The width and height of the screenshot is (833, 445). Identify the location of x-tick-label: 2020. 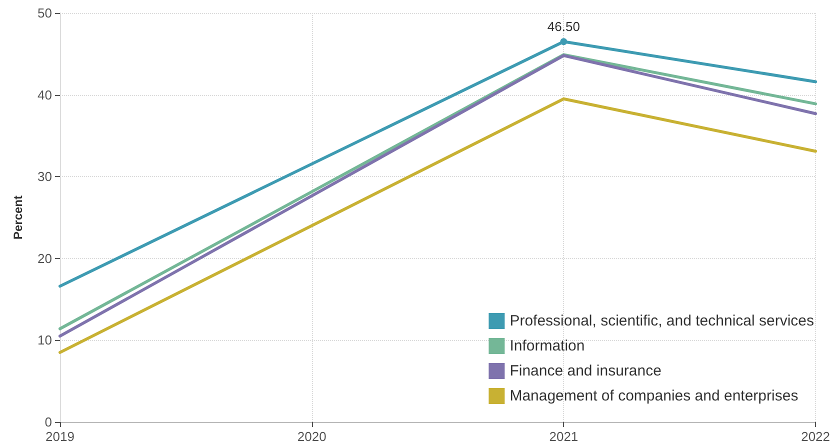
(311, 436).